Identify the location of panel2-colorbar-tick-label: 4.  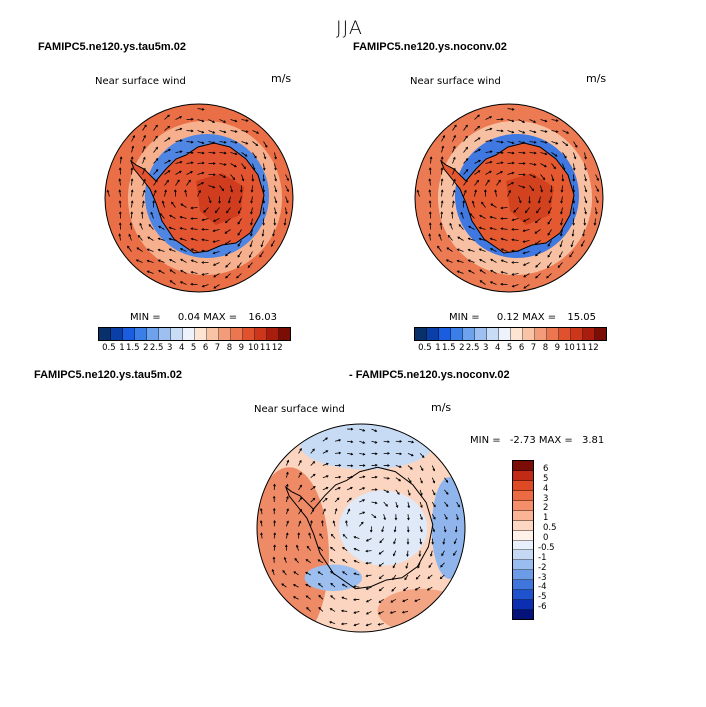
(497, 348).